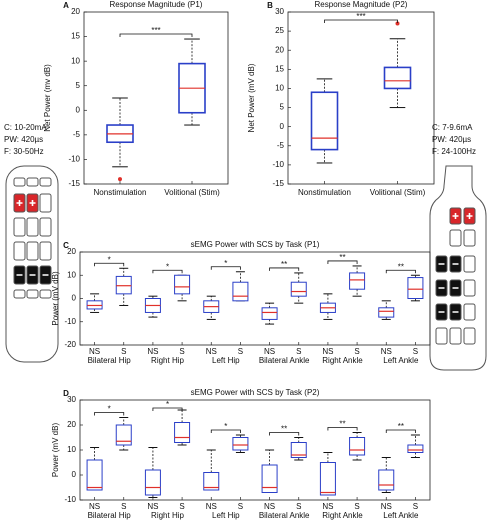 Image resolution: width=490 pixels, height=522 pixels. I want to click on group-label: Right Hip, so click(167, 515).